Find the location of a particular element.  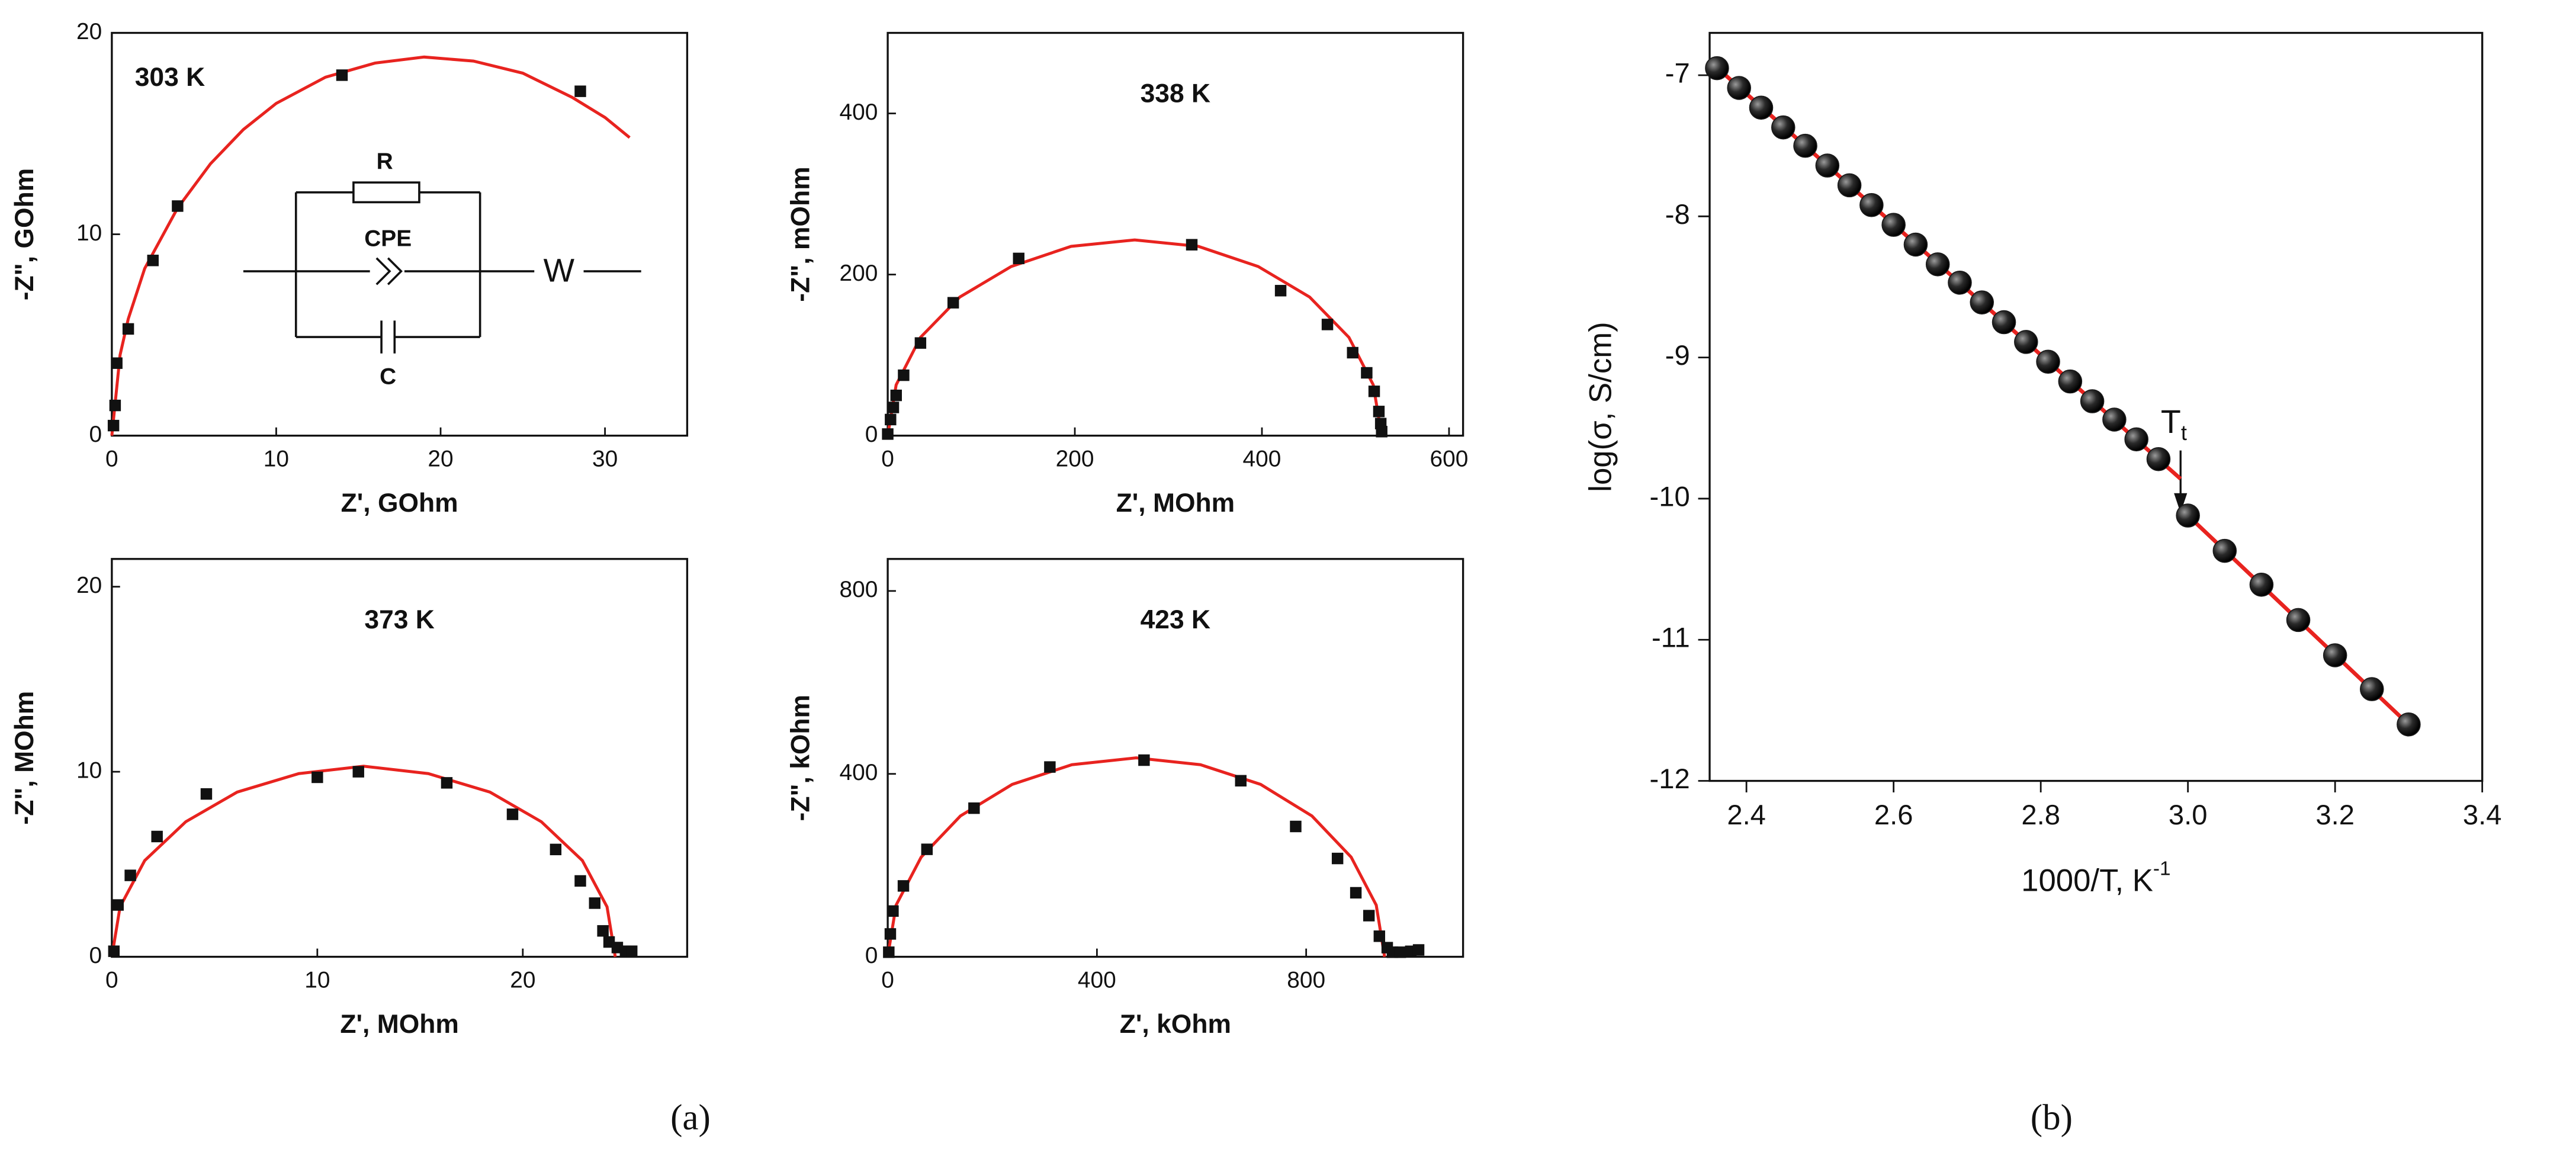

annotation: 338 K is located at coordinates (1176, 93).